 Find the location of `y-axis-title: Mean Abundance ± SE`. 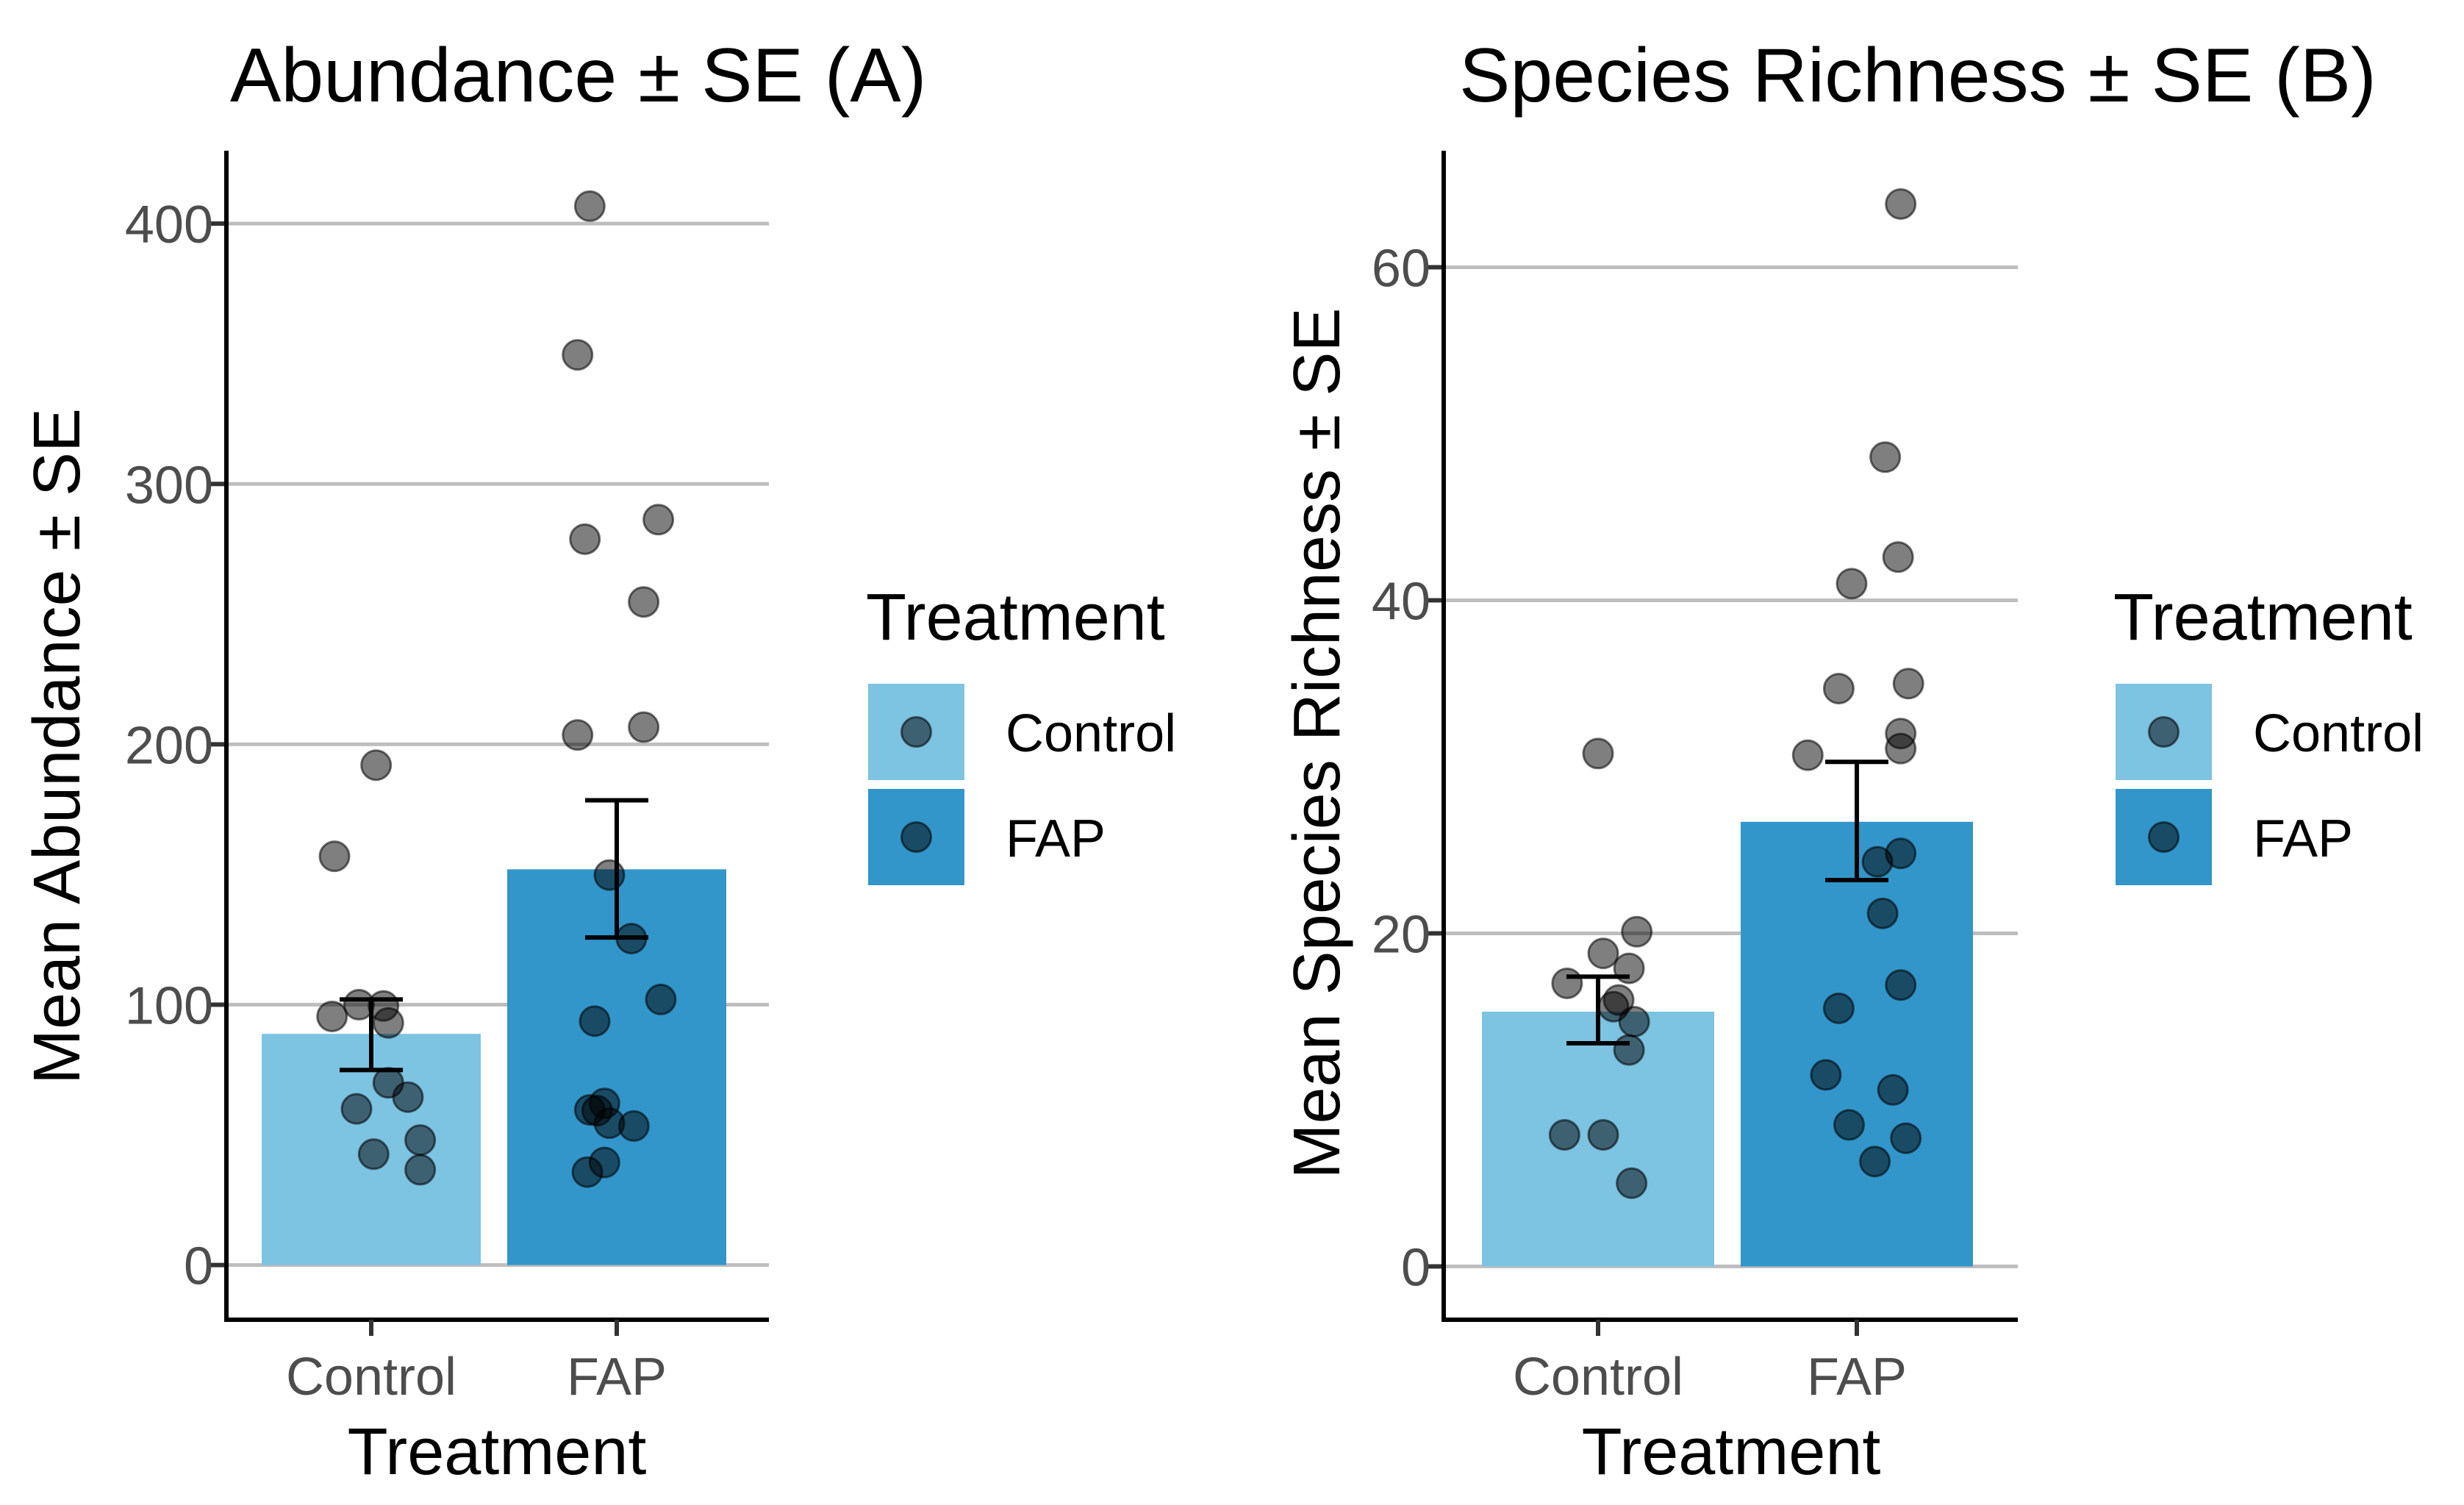

y-axis-title: Mean Abundance ± SE is located at coordinates (58, 746).